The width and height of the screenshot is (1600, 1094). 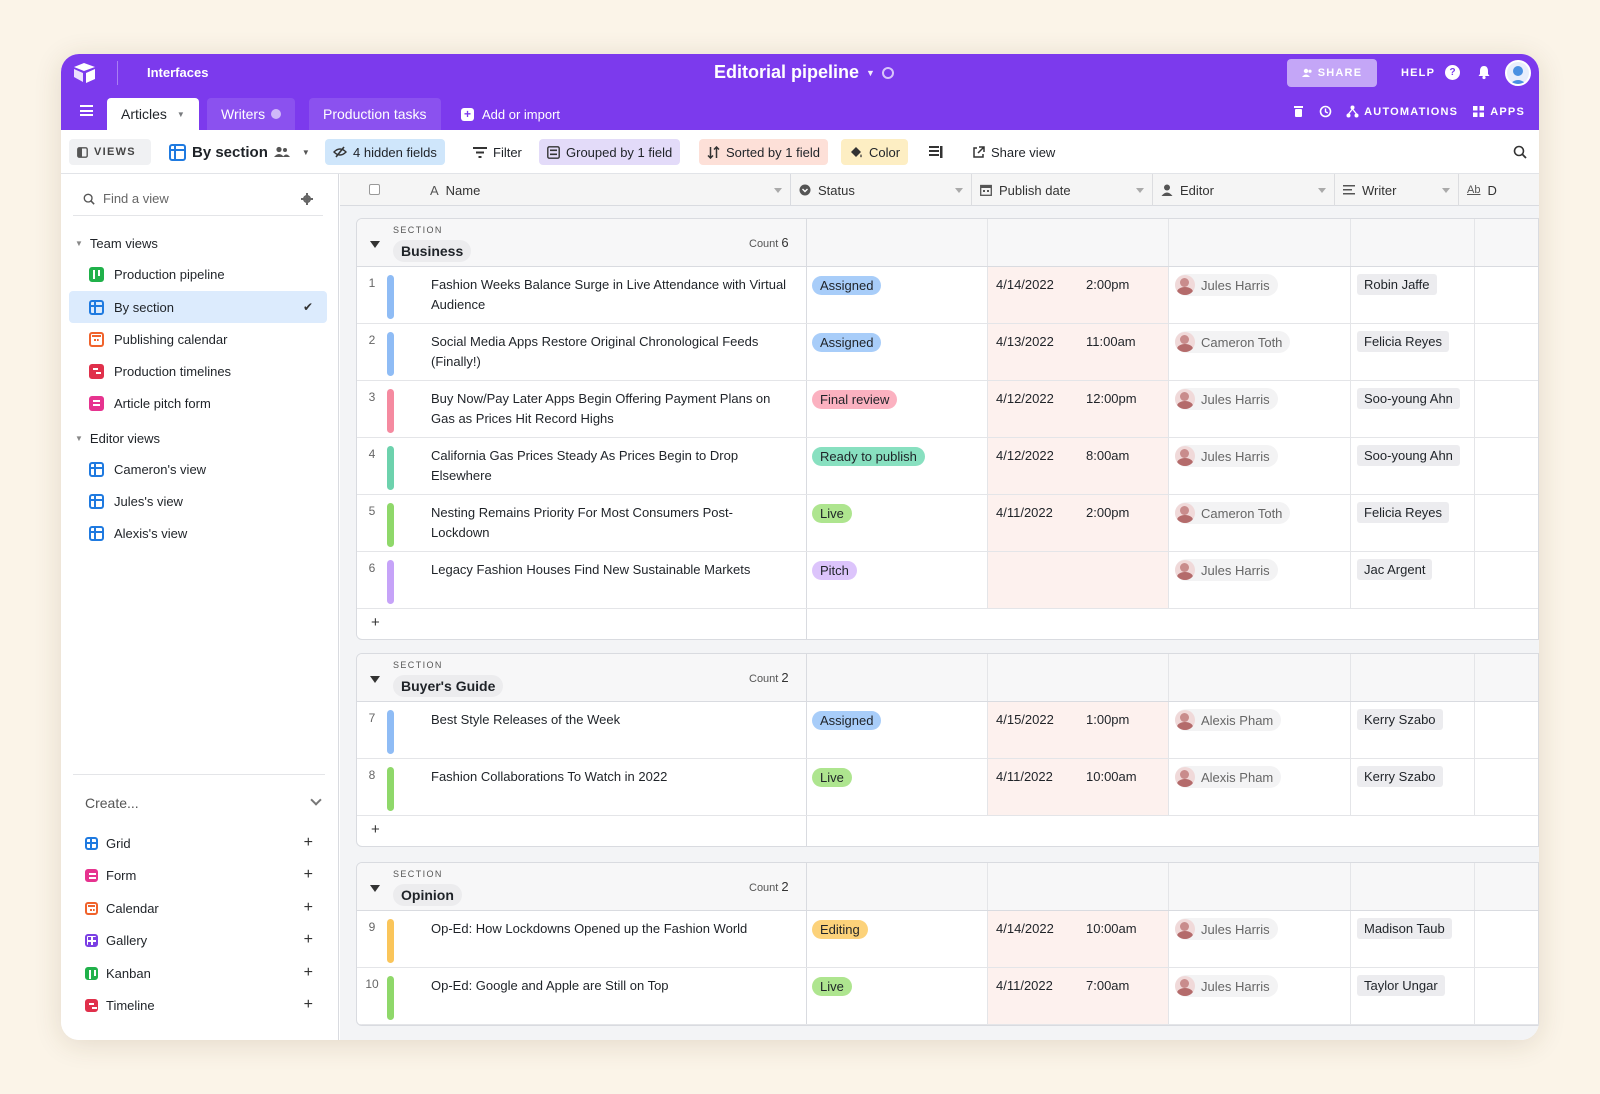 I want to click on find-view-input: Find a view, so click(x=198, y=199).